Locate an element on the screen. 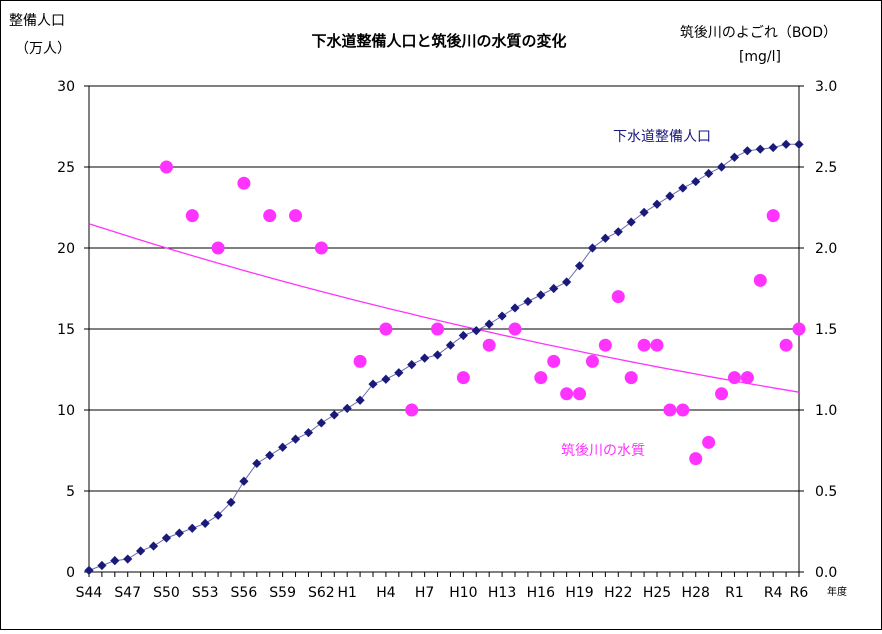  x-tick-label: S50 is located at coordinates (166, 593).